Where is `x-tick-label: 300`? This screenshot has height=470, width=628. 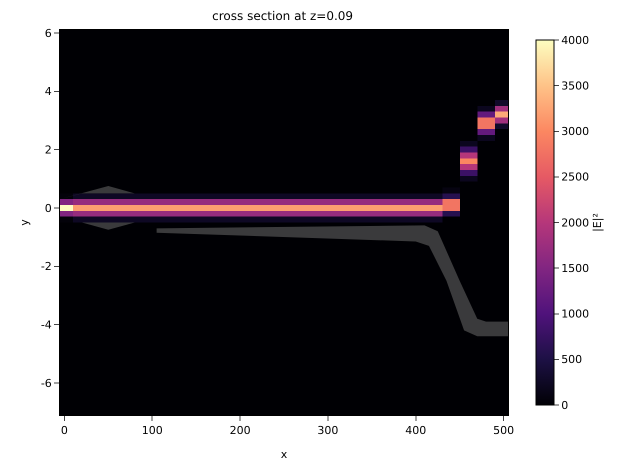 x-tick-label: 300 is located at coordinates (327, 431).